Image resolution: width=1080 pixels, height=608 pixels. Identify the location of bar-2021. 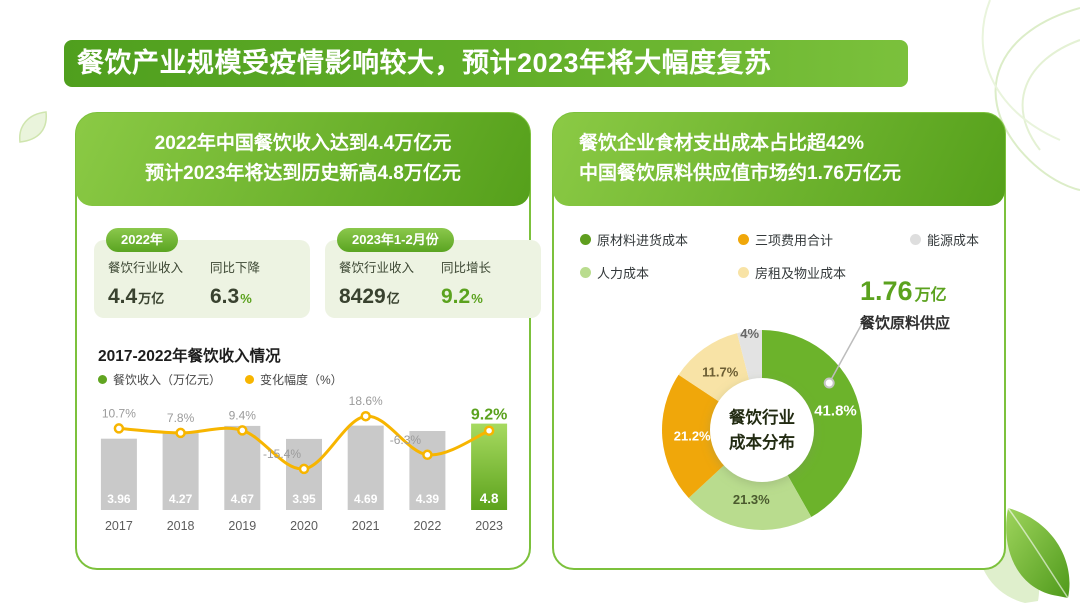
(365, 467).